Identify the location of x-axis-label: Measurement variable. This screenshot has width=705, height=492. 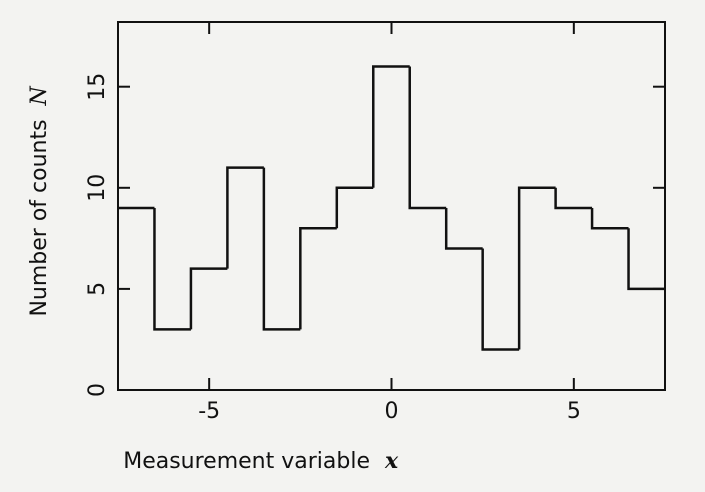
(246, 461).